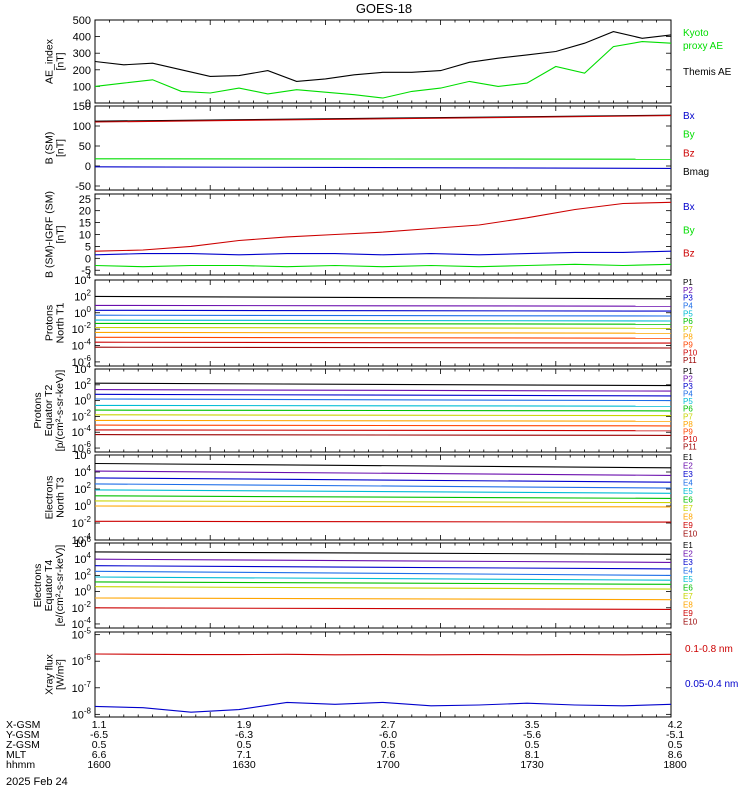  Describe the element at coordinates (383, 323) in the screenshot. I see `series-line-p6` at that location.